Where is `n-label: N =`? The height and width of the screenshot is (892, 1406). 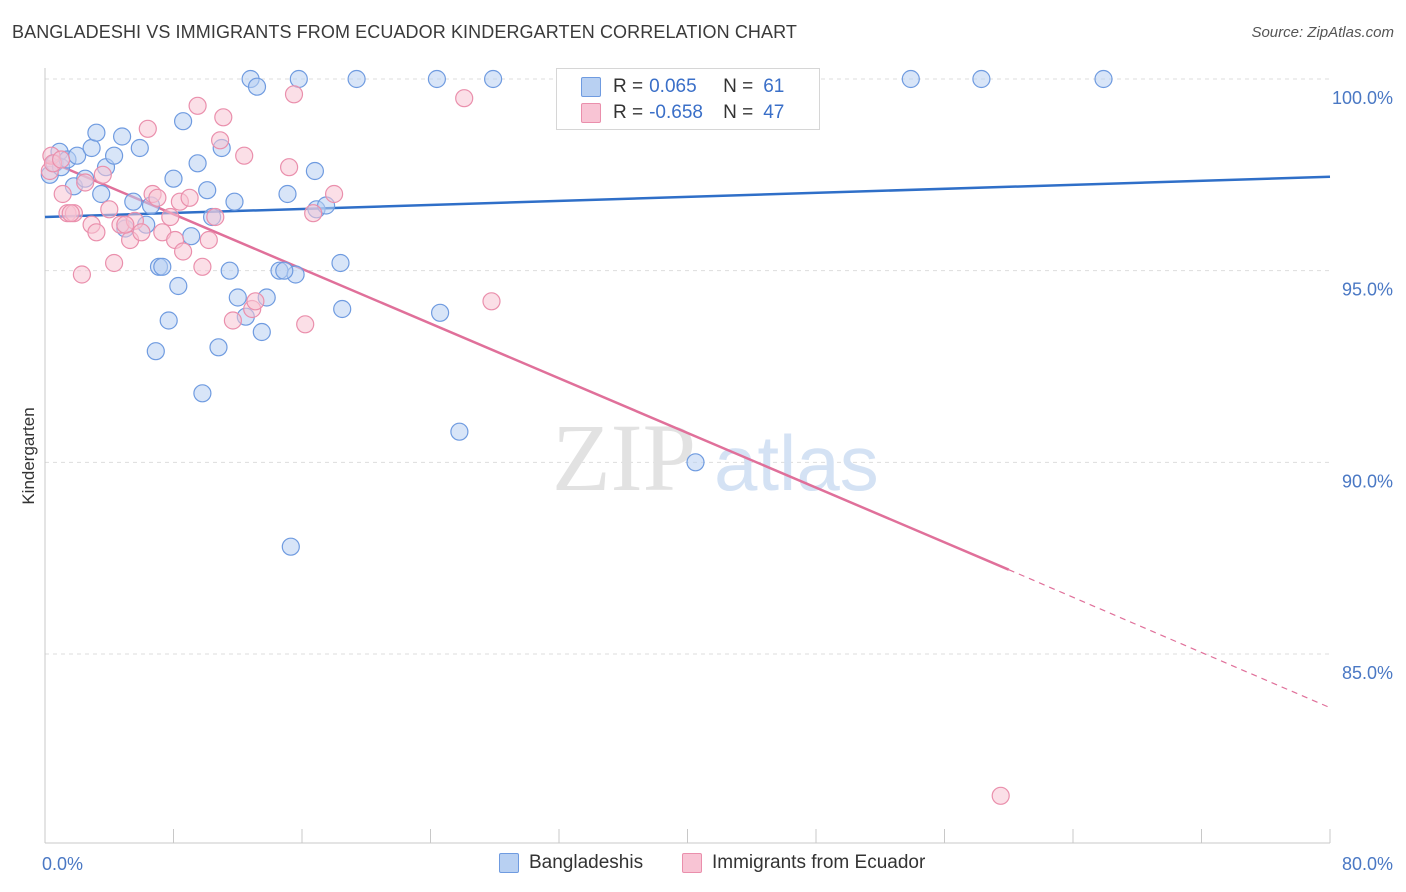 n-label: N = is located at coordinates (738, 112).